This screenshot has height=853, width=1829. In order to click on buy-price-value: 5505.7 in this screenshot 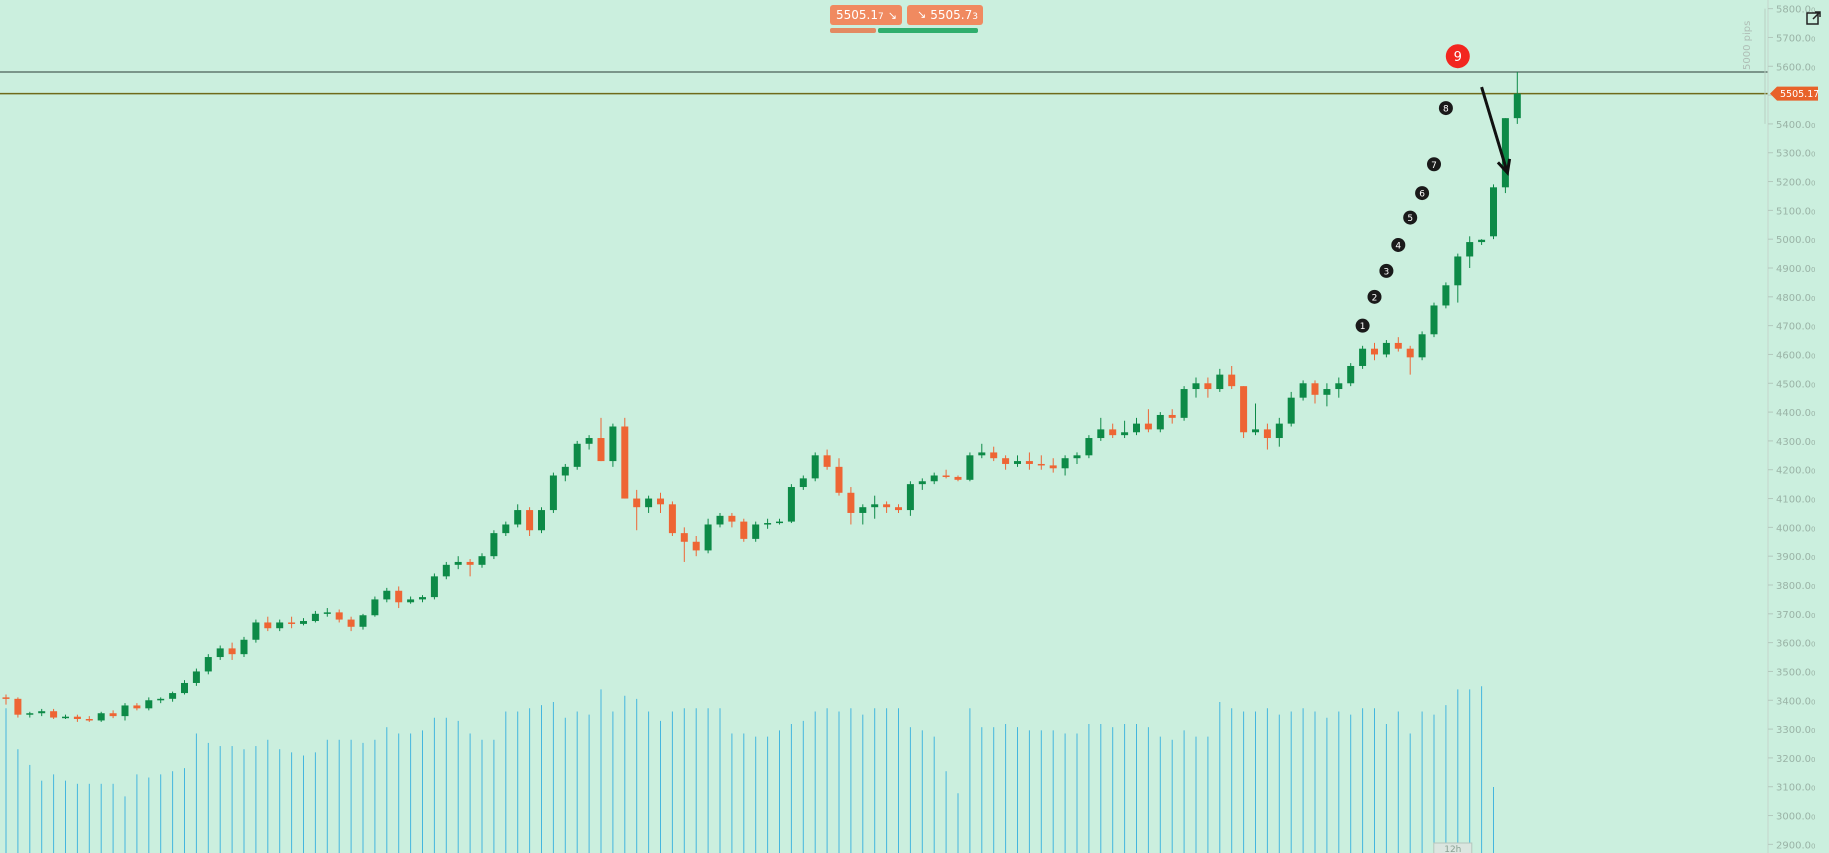, I will do `click(951, 15)`.